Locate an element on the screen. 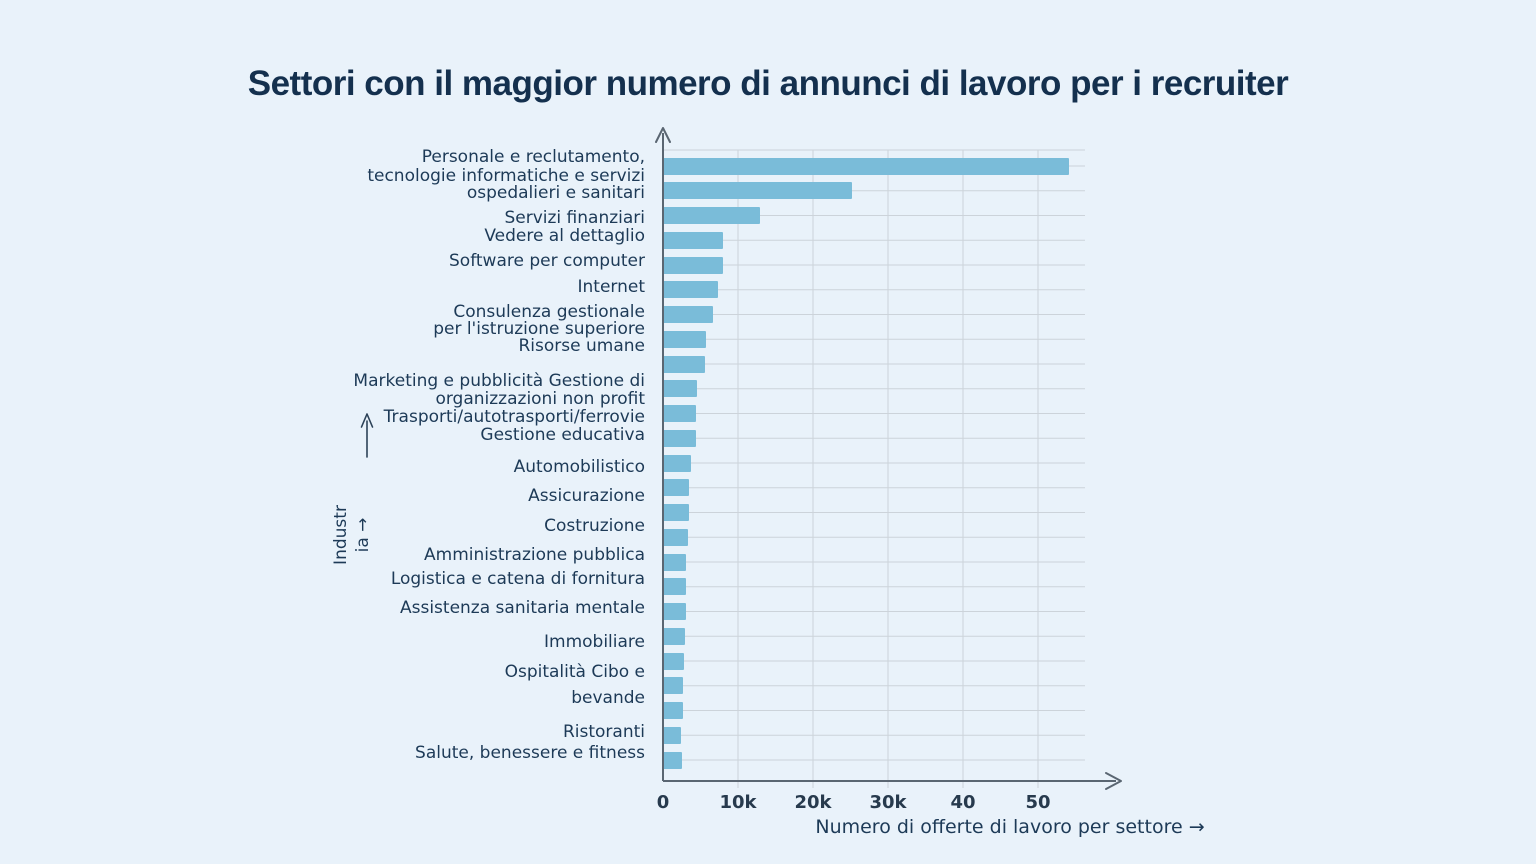 This screenshot has height=864, width=1536. industry-up-arrow-head-icon is located at coordinates (367, 420).